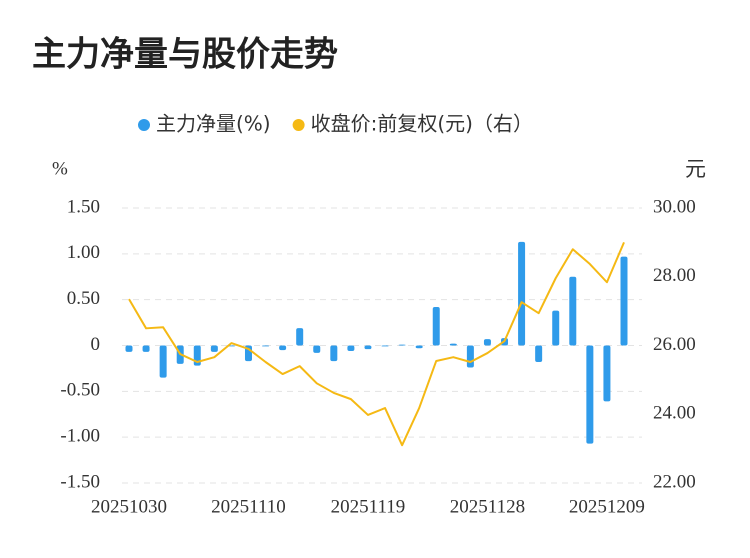 Image resolution: width=750 pixels, height=558 pixels. I want to click on y-tick-label: 0.50, so click(83, 298).